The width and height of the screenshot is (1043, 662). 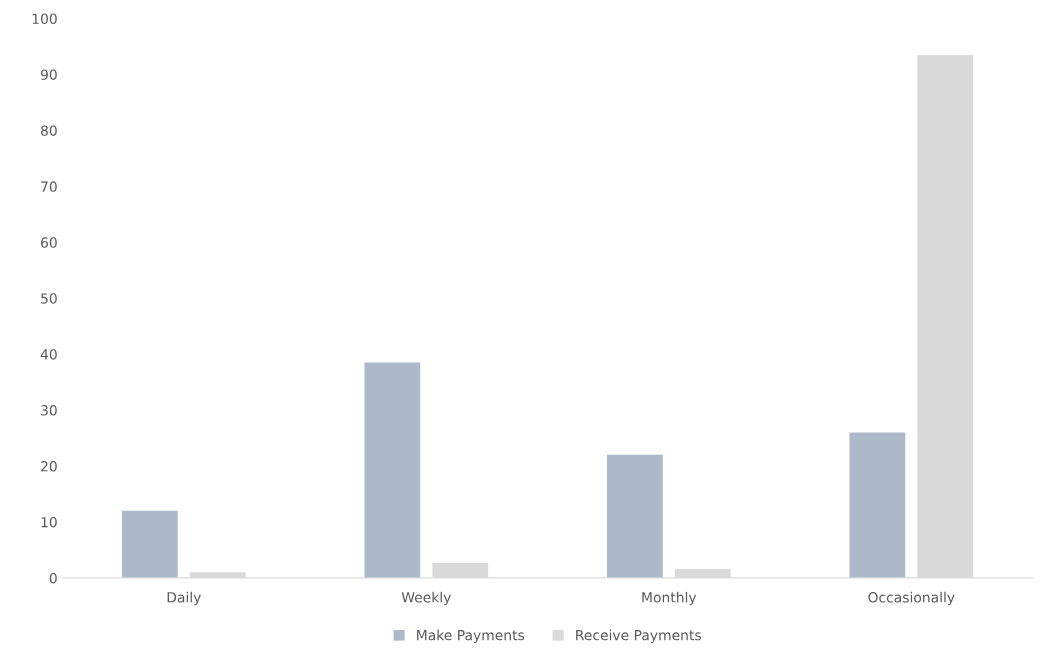 I want to click on x-tick-label: Occasionally, so click(x=911, y=598).